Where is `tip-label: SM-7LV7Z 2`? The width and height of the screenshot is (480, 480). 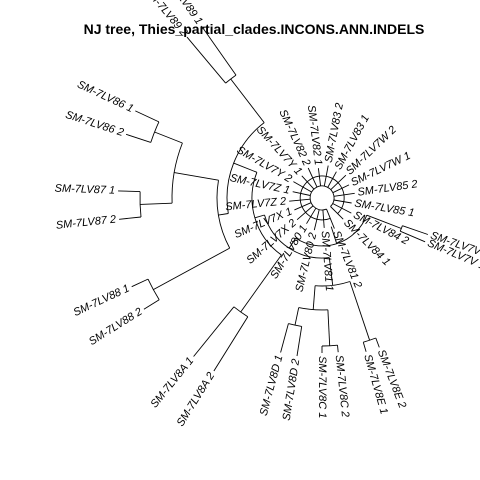
tip-label: SM-7LV7Z 2 is located at coordinates (256, 204).